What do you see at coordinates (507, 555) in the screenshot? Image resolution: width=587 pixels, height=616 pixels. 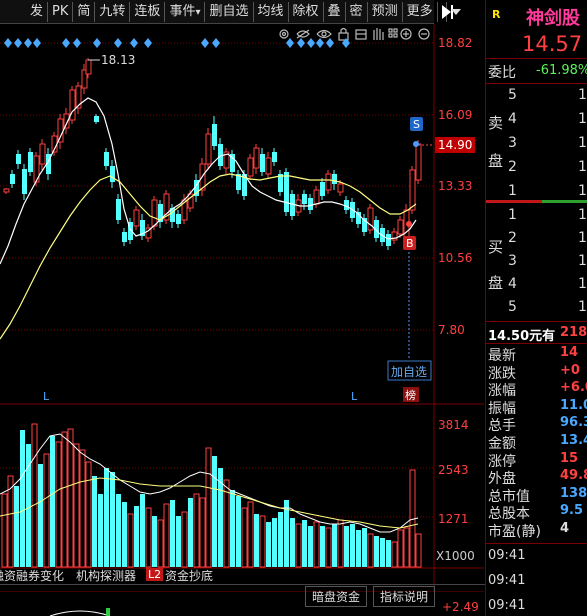 I see `tick-time: 09:41` at bounding box center [507, 555].